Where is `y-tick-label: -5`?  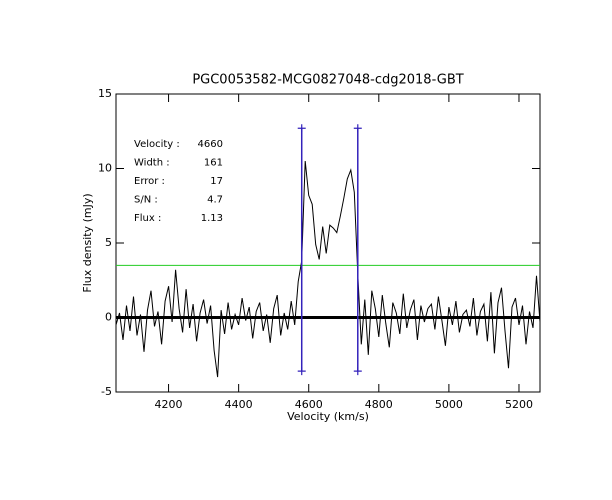
y-tick-label: -5 is located at coordinates (106, 391).